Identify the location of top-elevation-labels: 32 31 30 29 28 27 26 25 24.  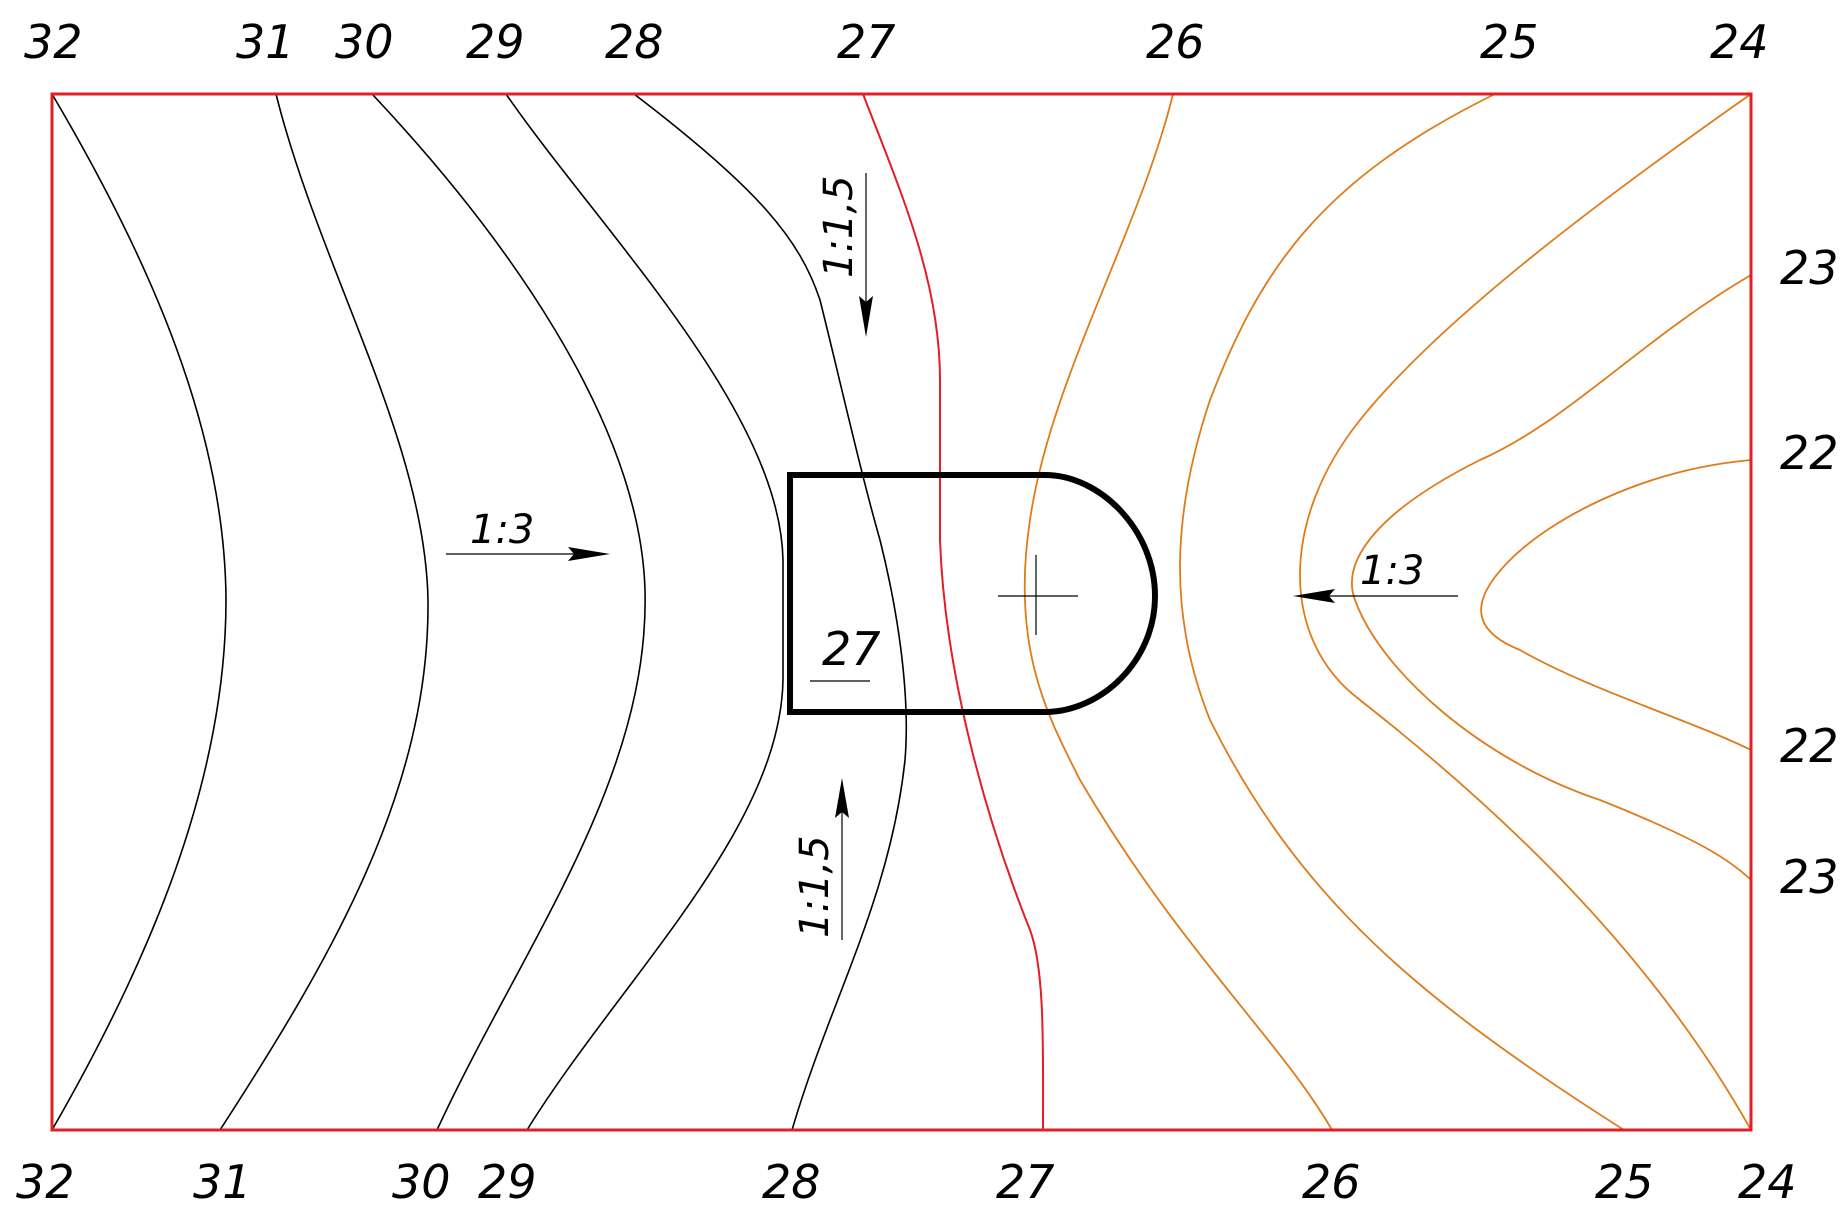
(896, 42).